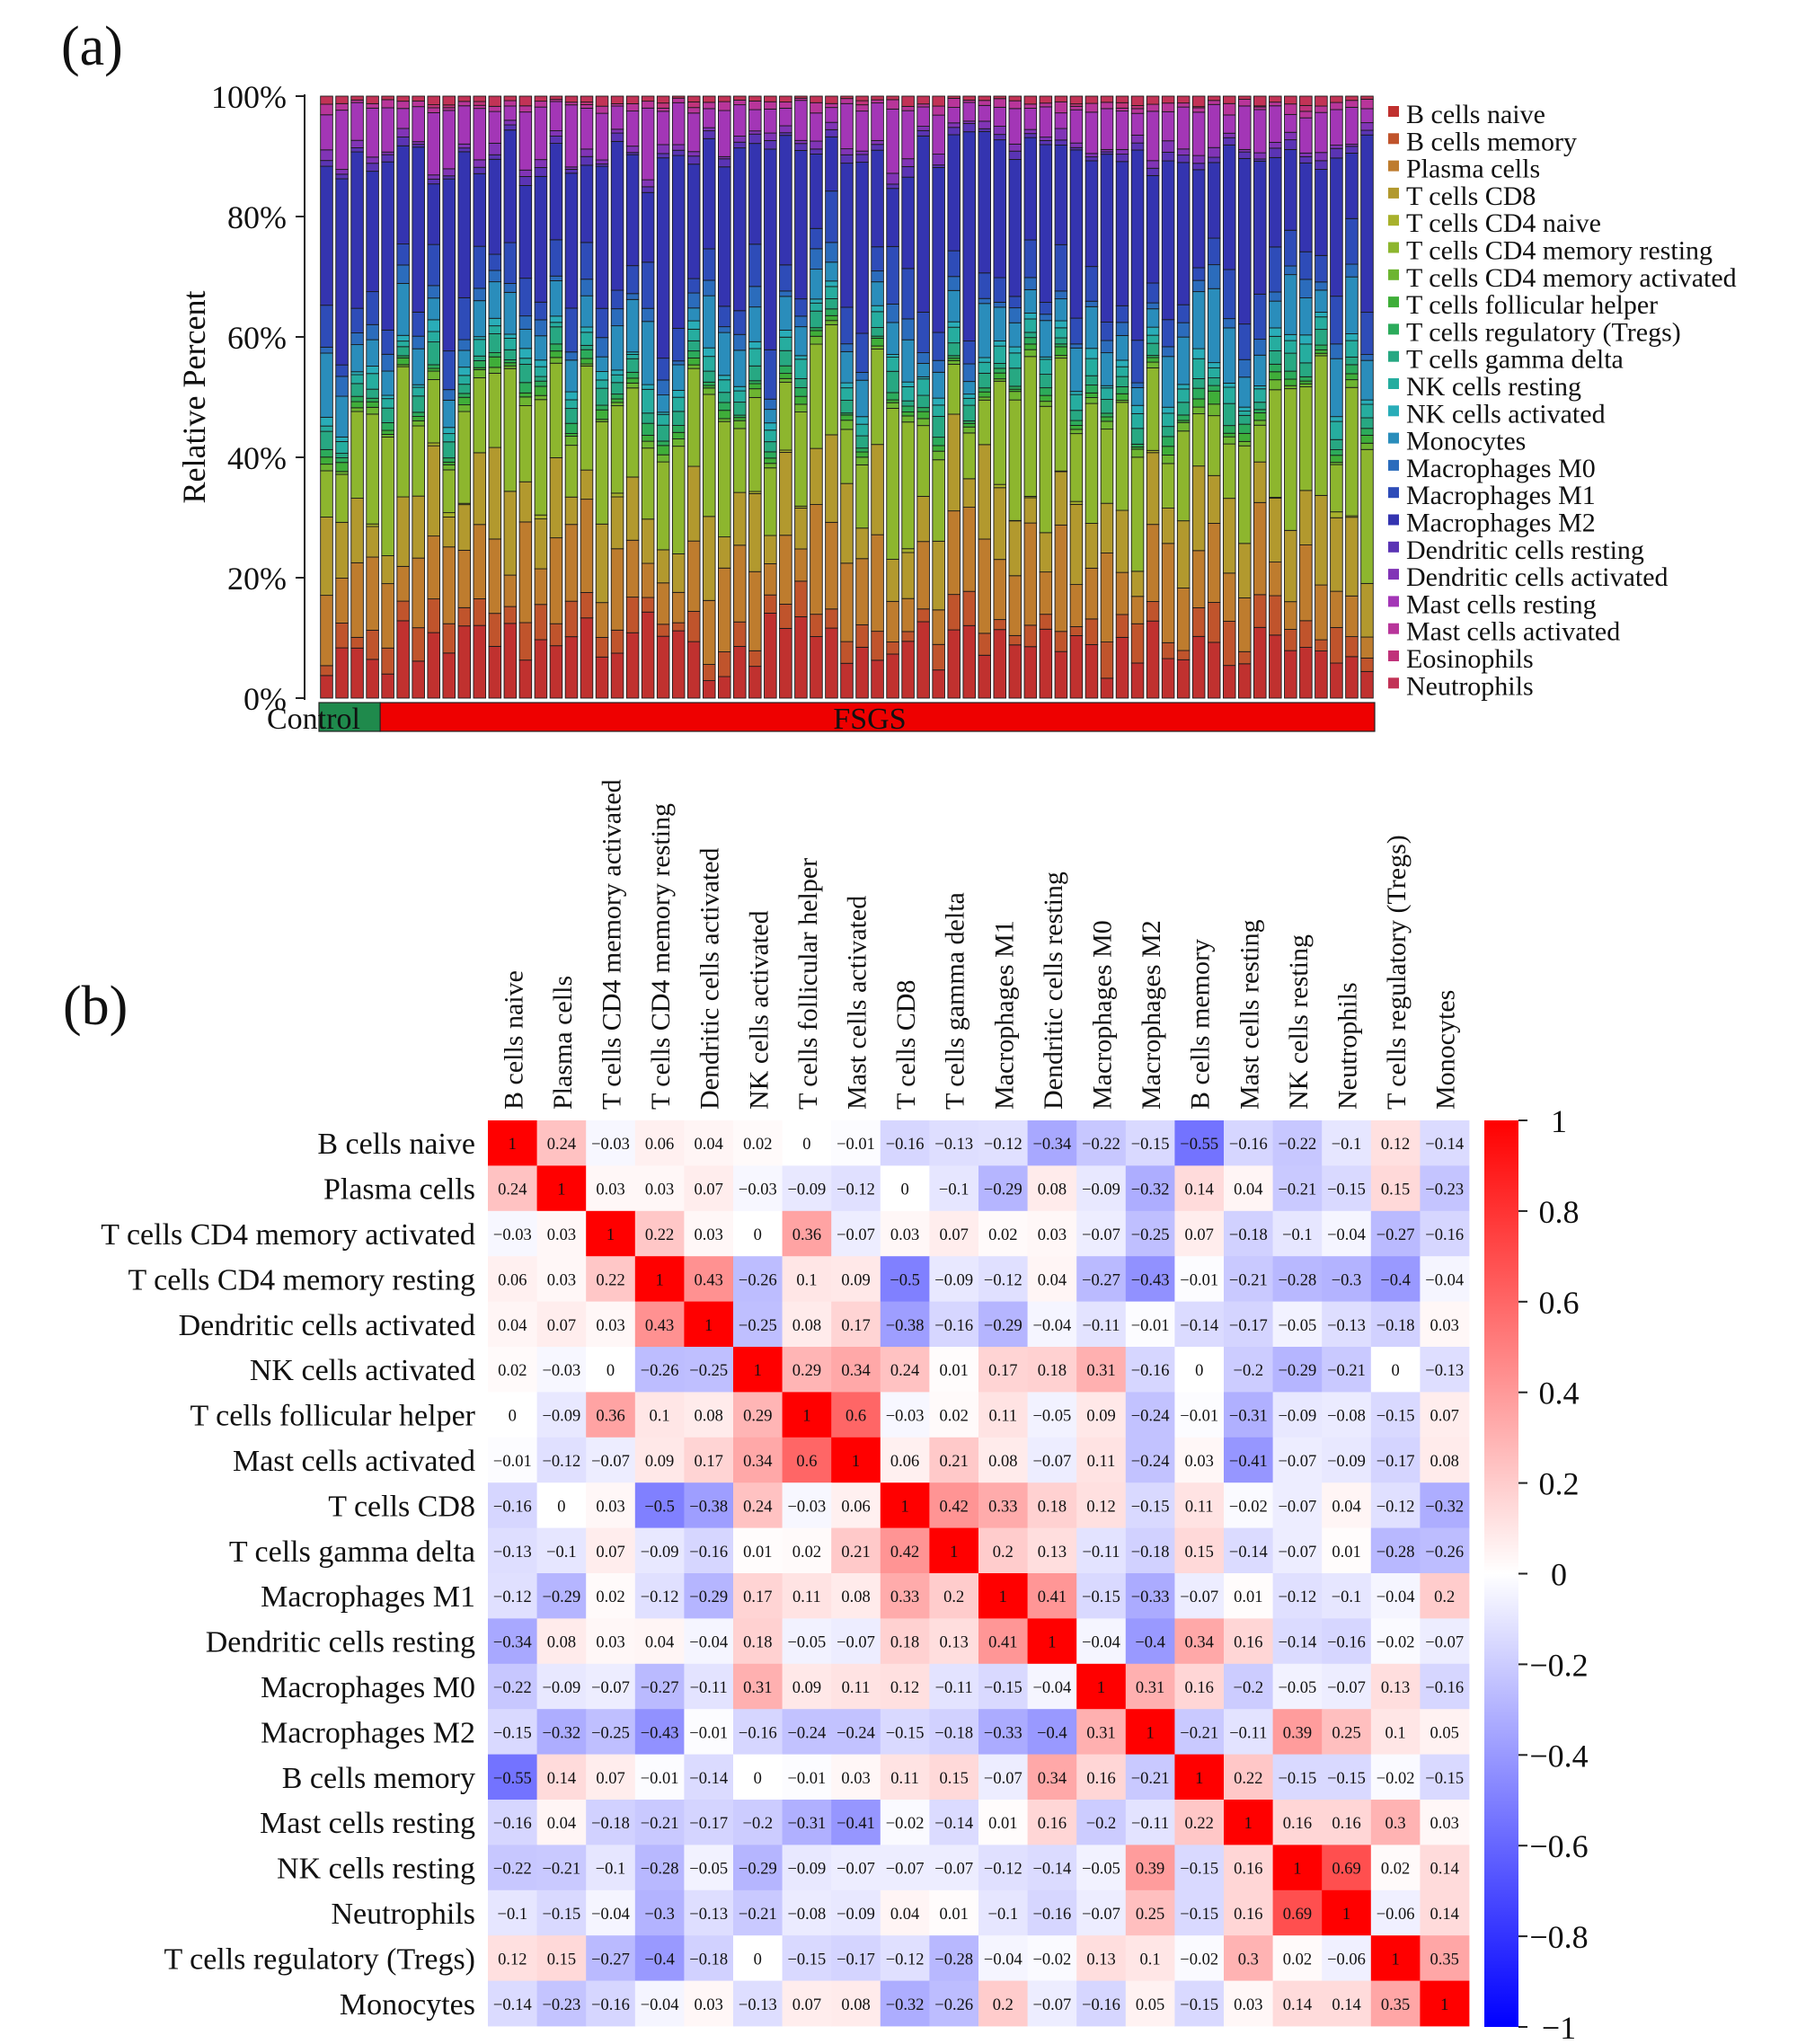 The height and width of the screenshot is (2044, 1797). Describe the element at coordinates (855, 1507) in the screenshot. I see `cell-value: 0.06` at that location.